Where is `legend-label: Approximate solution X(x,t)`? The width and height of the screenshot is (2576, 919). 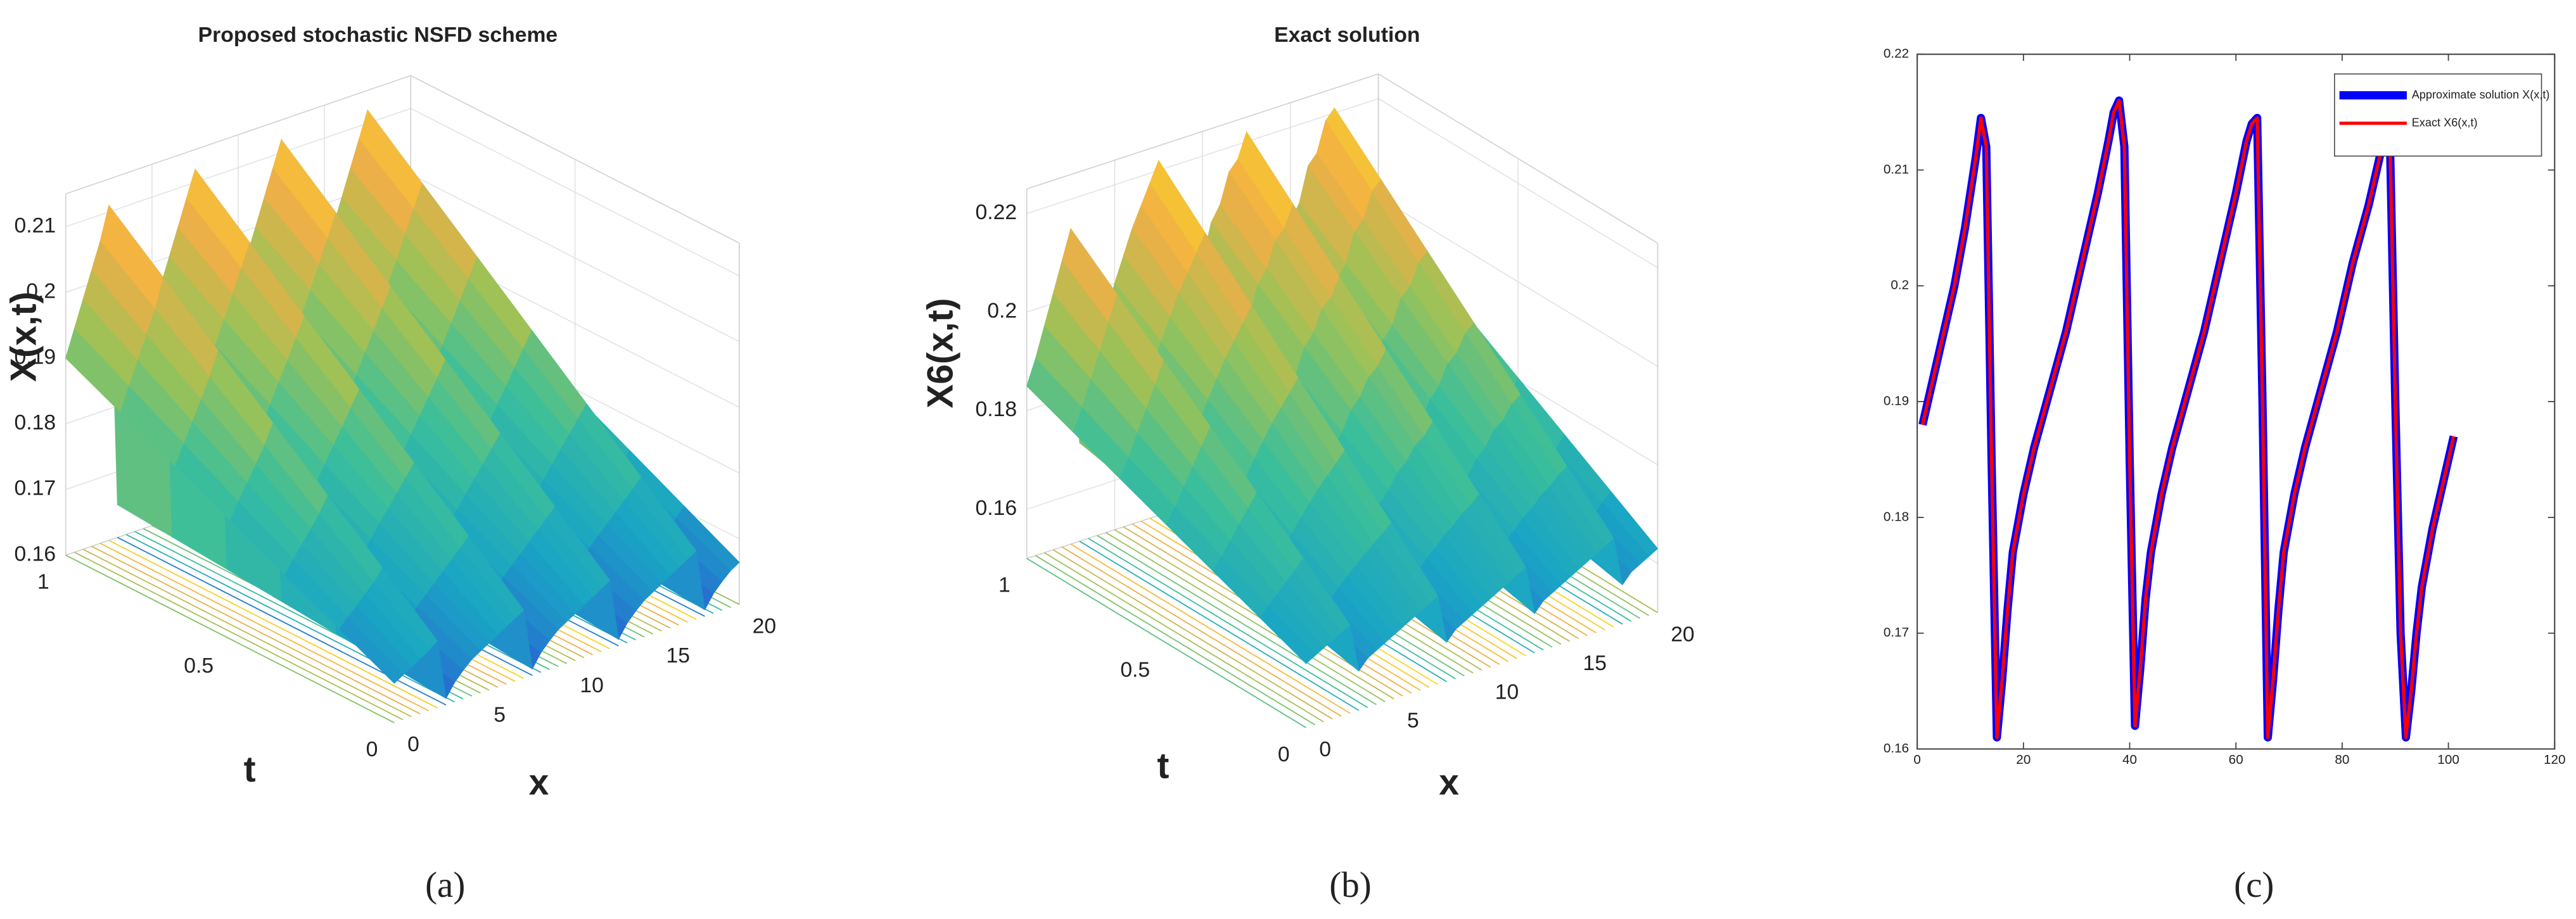
legend-label: Approximate solution X(x,t) is located at coordinates (2481, 94).